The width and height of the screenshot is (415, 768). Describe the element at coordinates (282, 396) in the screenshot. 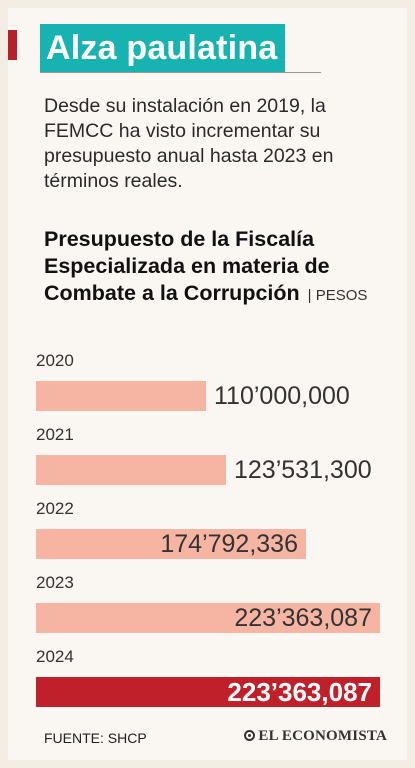

I see `value-label: 110’000,000` at that location.